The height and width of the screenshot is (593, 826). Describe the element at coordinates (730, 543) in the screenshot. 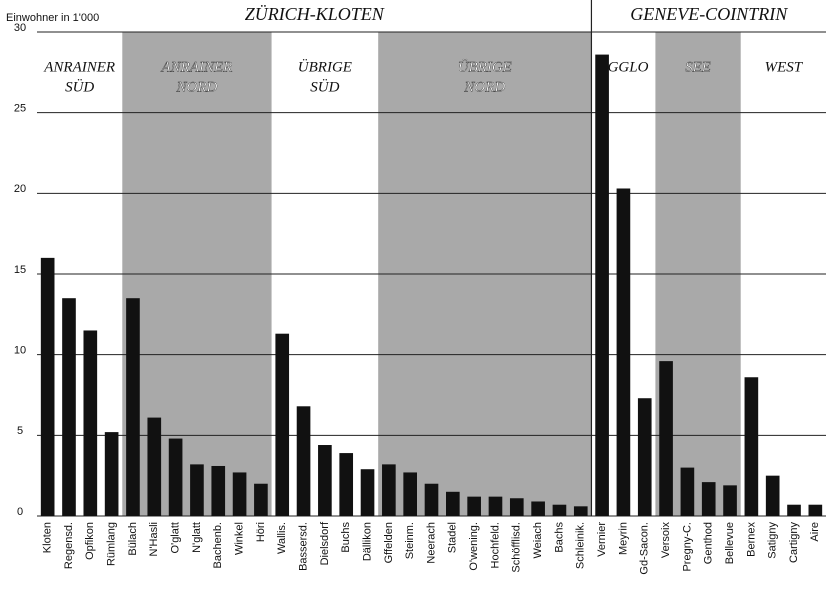

I see `x-tick-label: Bellevue` at that location.